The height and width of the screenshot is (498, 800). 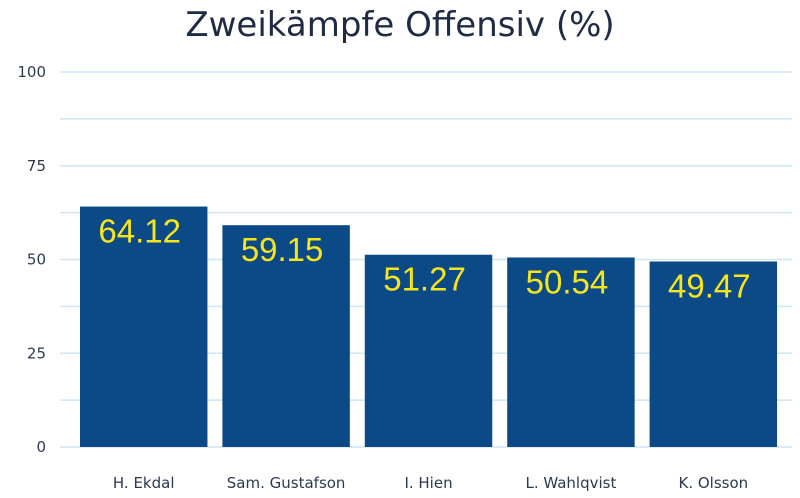 What do you see at coordinates (139, 231) in the screenshot?
I see `data-label: 64.12` at bounding box center [139, 231].